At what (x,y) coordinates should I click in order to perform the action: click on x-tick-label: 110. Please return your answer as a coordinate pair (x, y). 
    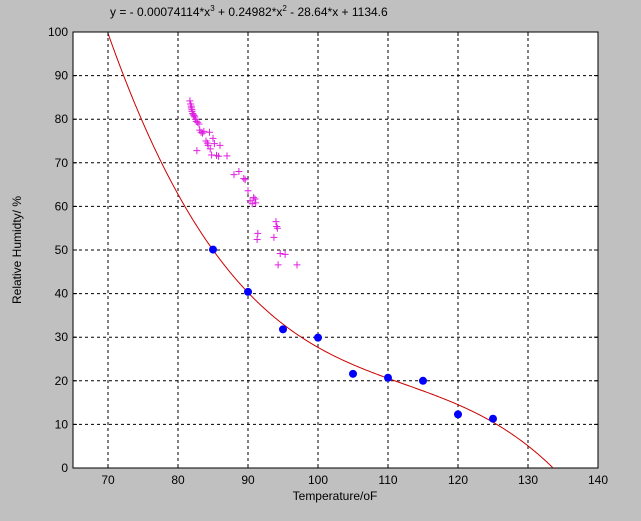
    Looking at the image, I should click on (387, 480).